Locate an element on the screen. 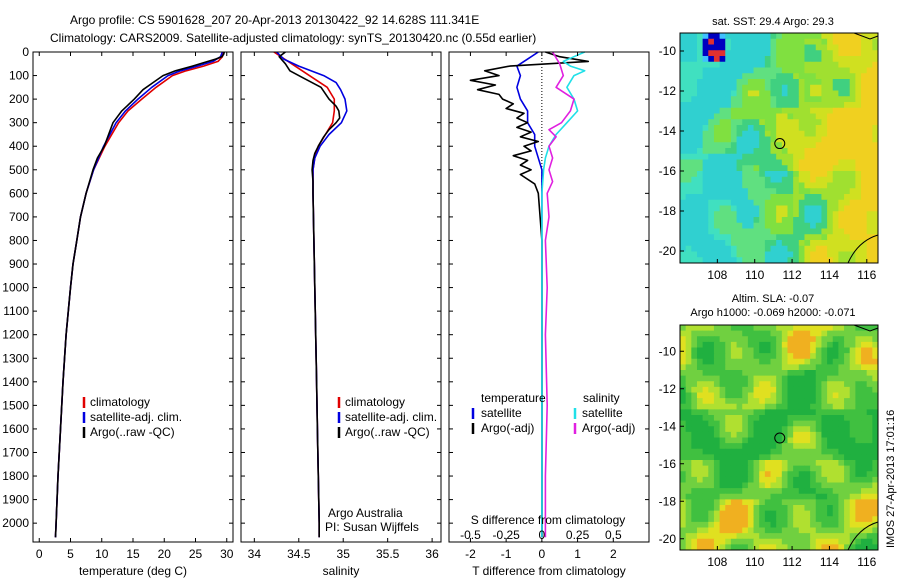 The height and width of the screenshot is (580, 900). legend-heading-salinity: salinity is located at coordinates (601, 398).